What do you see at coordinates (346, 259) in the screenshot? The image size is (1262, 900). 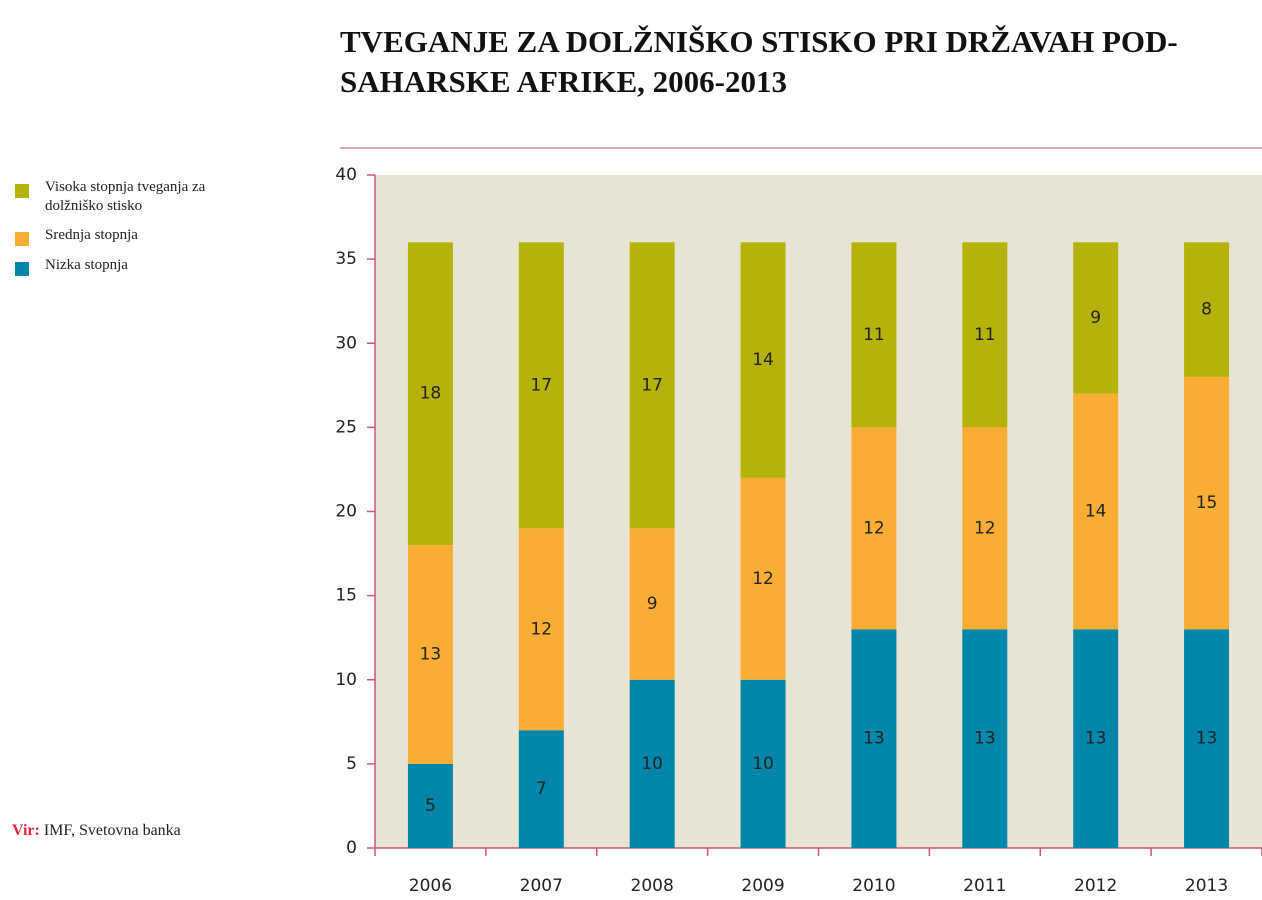 I see `y-tick-label: 35` at bounding box center [346, 259].